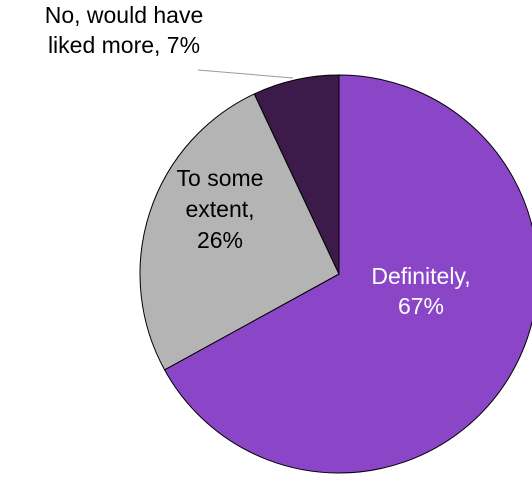 This screenshot has width=532, height=478. Describe the element at coordinates (220, 240) in the screenshot. I see `data-label-line: 26%` at that location.